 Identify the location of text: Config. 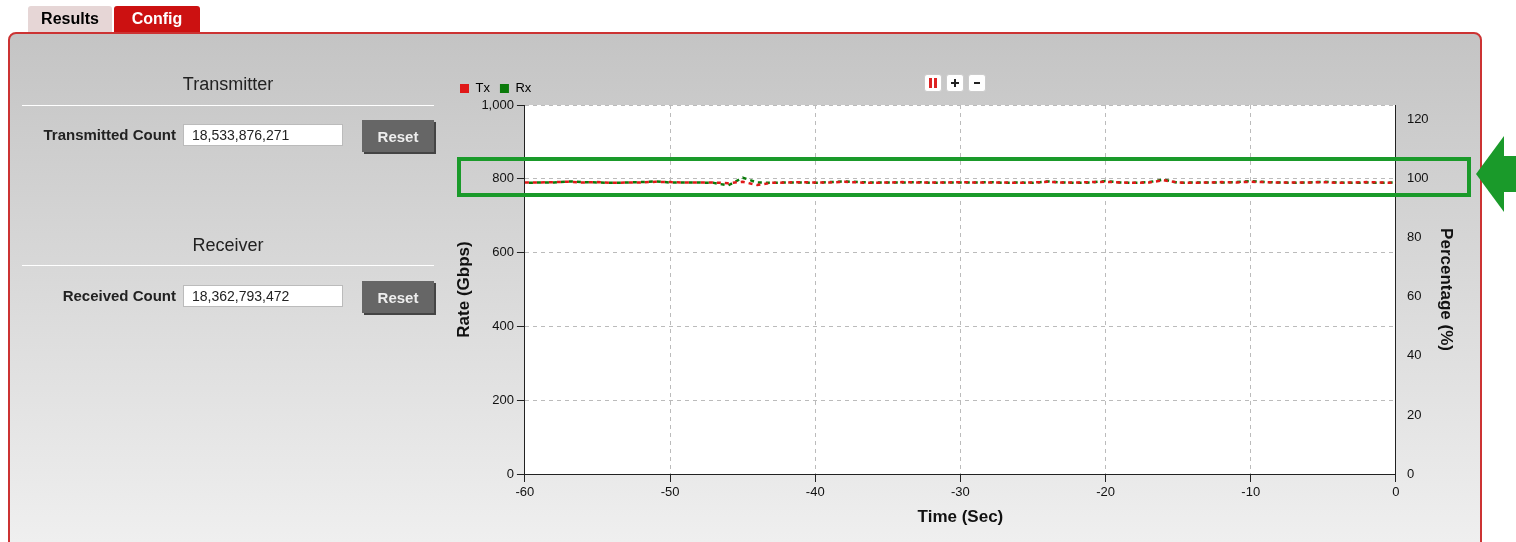
(157, 19).